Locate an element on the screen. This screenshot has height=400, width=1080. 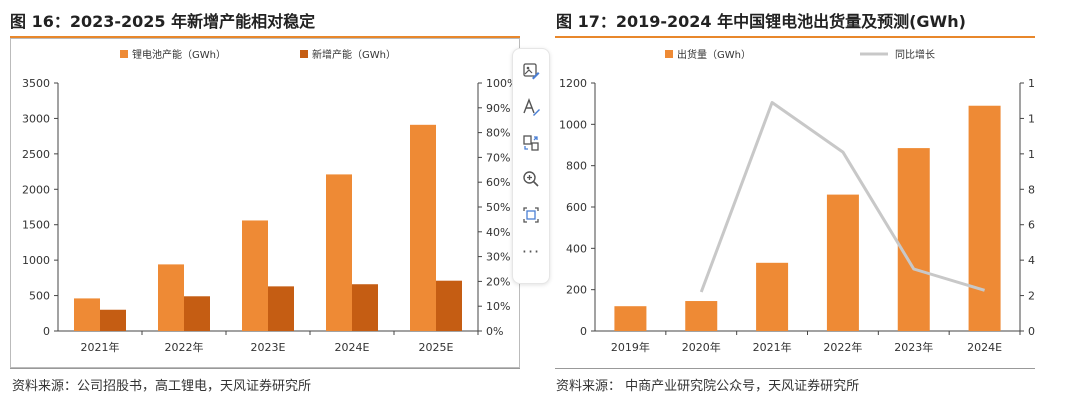
legend-label: 出货量（GWh） is located at coordinates (714, 54).